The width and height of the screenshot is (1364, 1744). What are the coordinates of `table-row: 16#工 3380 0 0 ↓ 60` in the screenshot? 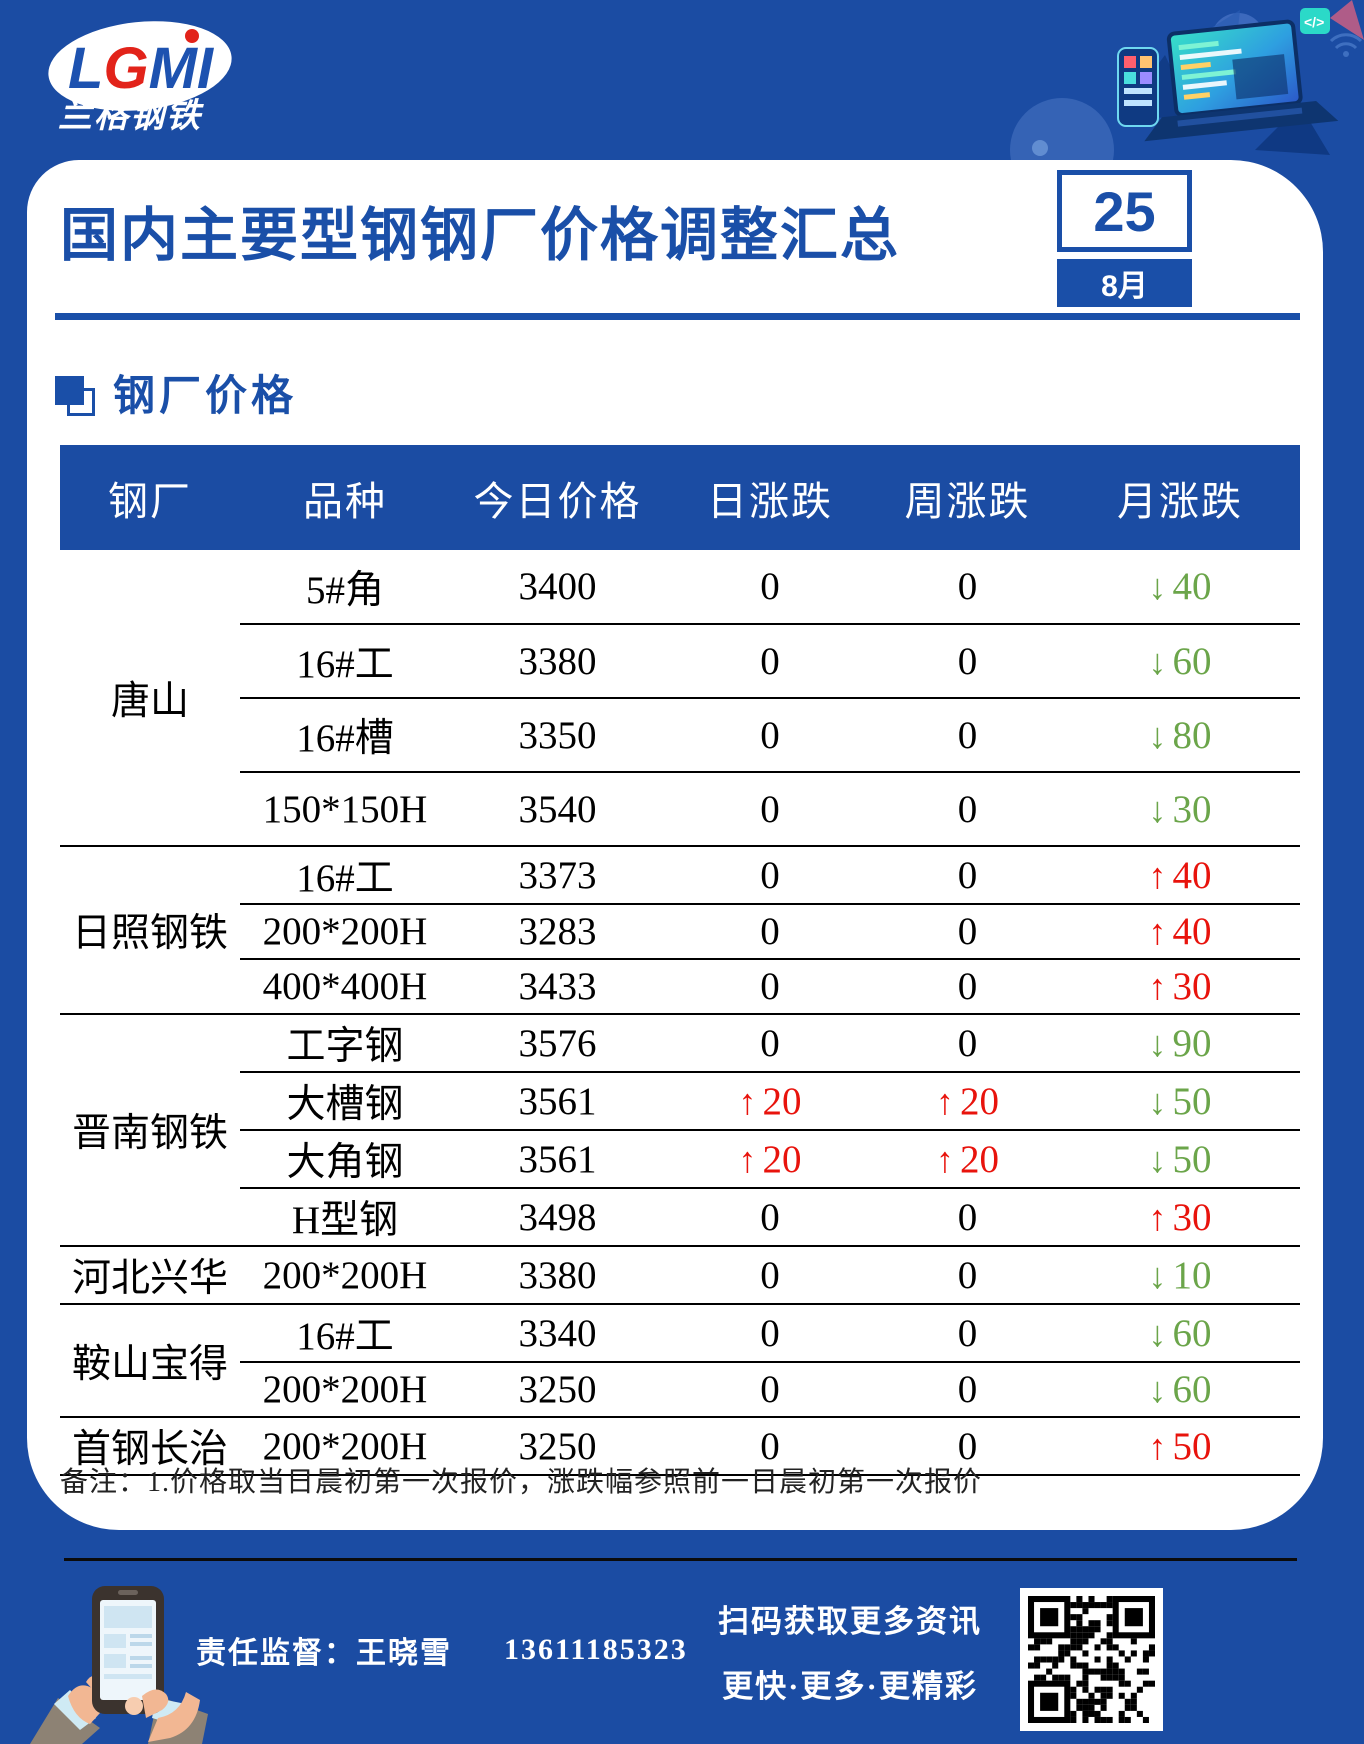 It's located at (680, 660).